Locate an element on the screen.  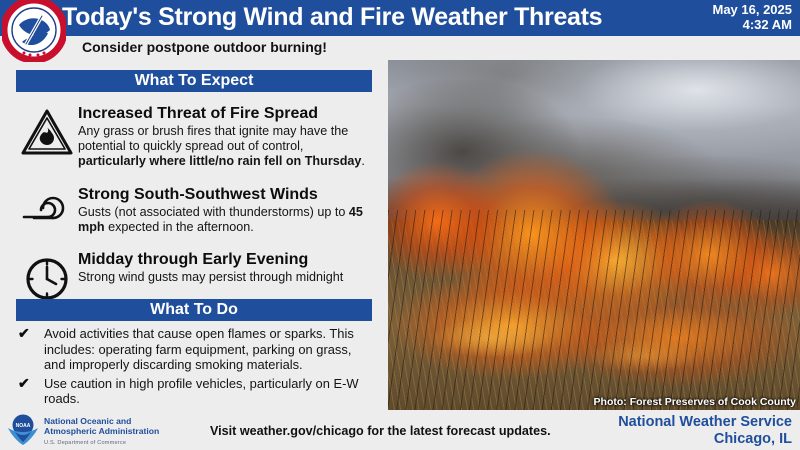
header-time: 4:32 AM is located at coordinates (767, 24).